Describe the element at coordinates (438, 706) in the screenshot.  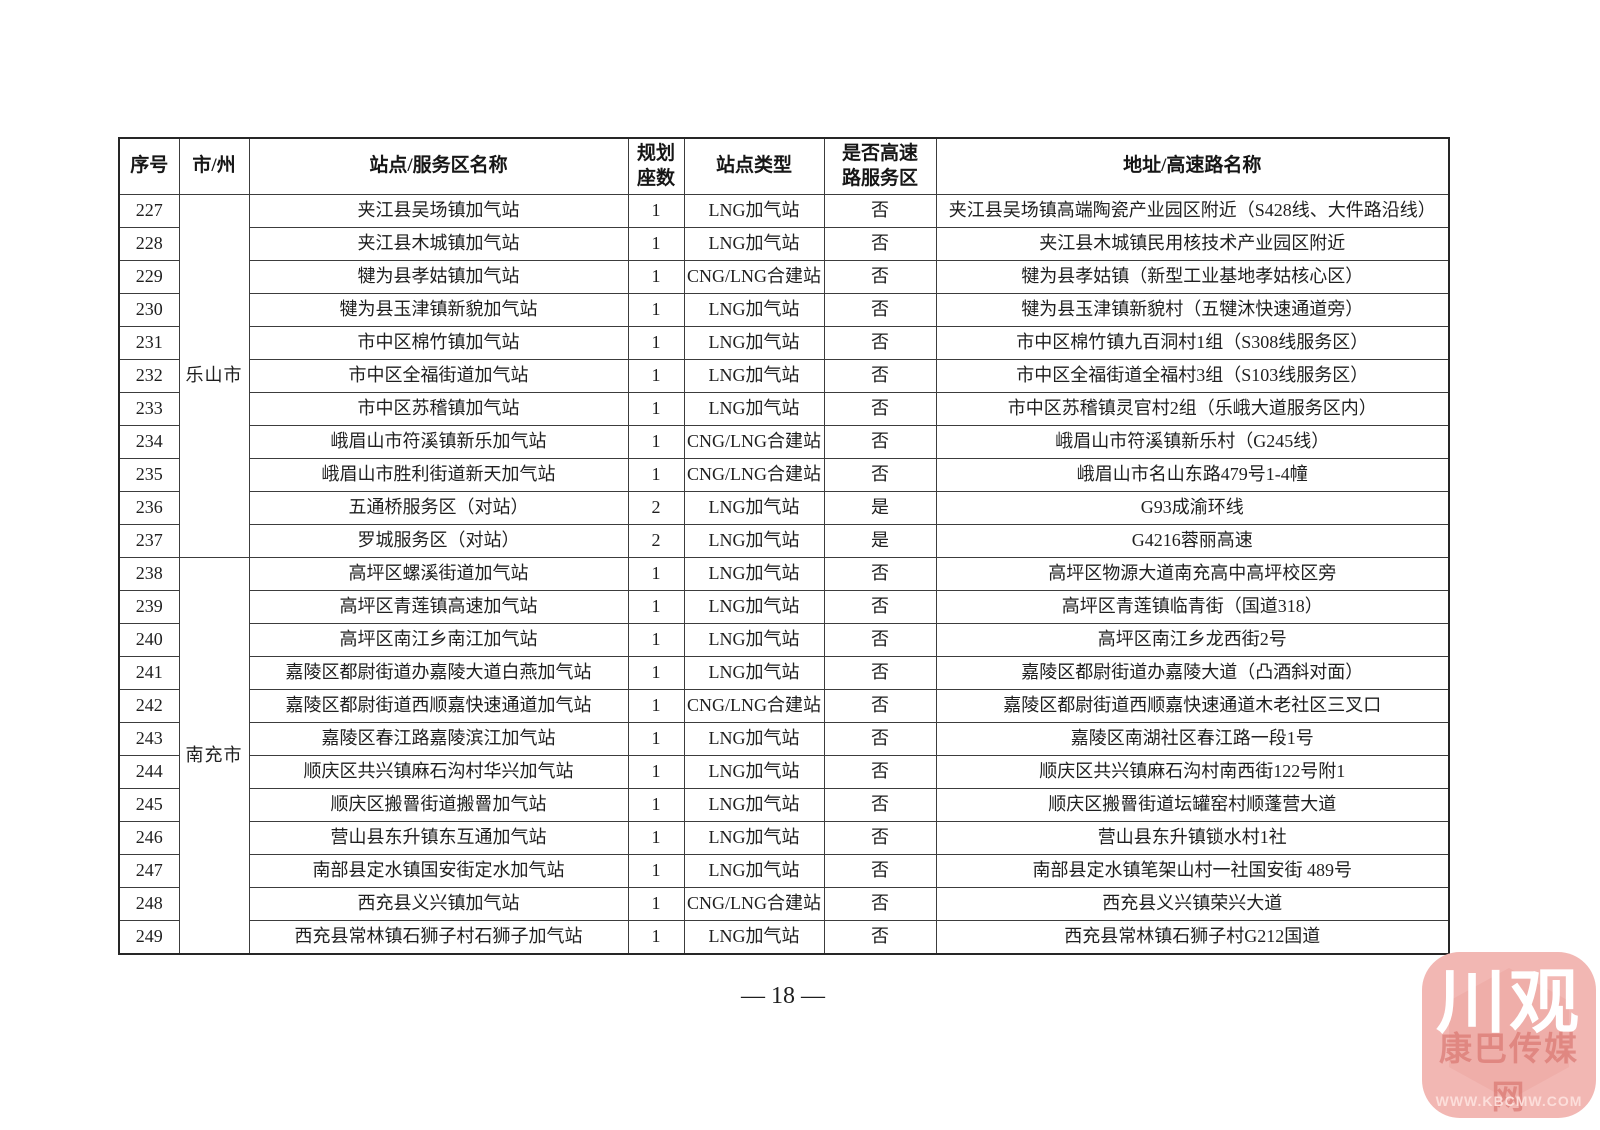
I see `cell-station-name: 嘉陵区都尉街道西顺嘉快速通道加气站` at that location.